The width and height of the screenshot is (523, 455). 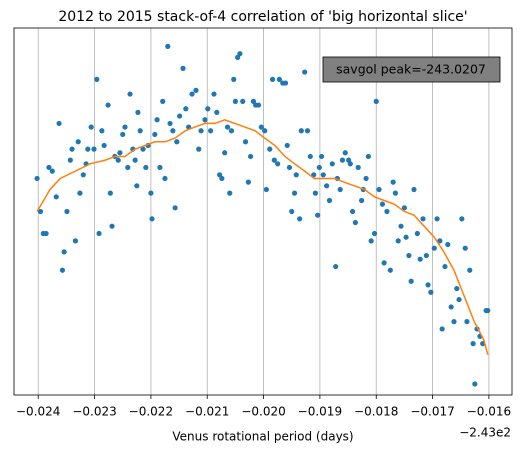 I want to click on x-tick-label: −0.018, so click(x=376, y=412).